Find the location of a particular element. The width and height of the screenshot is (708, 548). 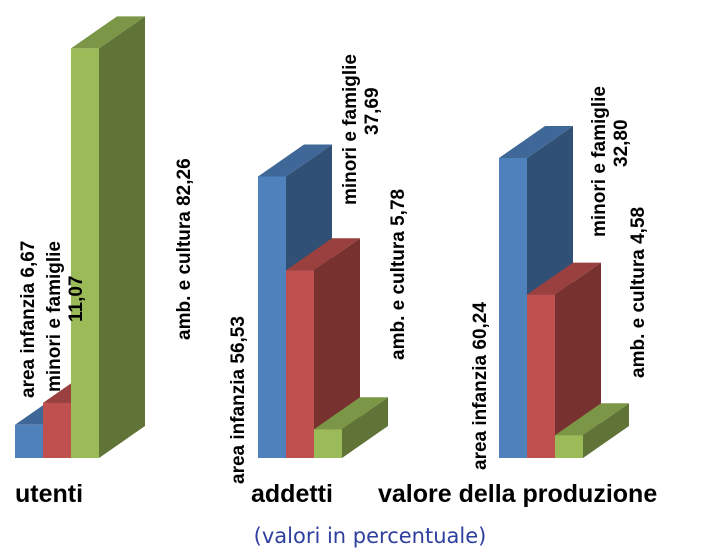

data-label-1-0: area infanzia 56,53 is located at coordinates (238, 400).